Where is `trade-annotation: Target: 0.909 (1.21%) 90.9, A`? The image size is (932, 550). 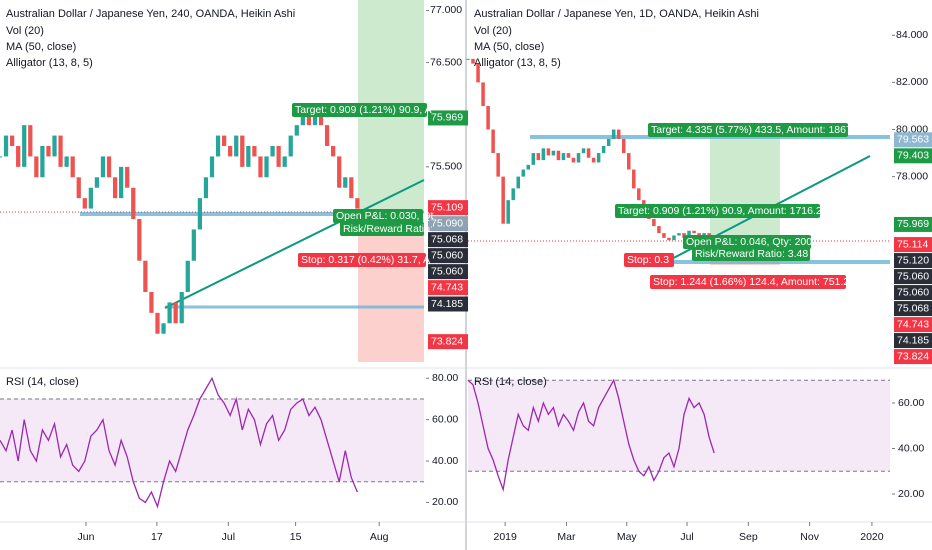 trade-annotation: Target: 0.909 (1.21%) 90.9, A is located at coordinates (363, 110).